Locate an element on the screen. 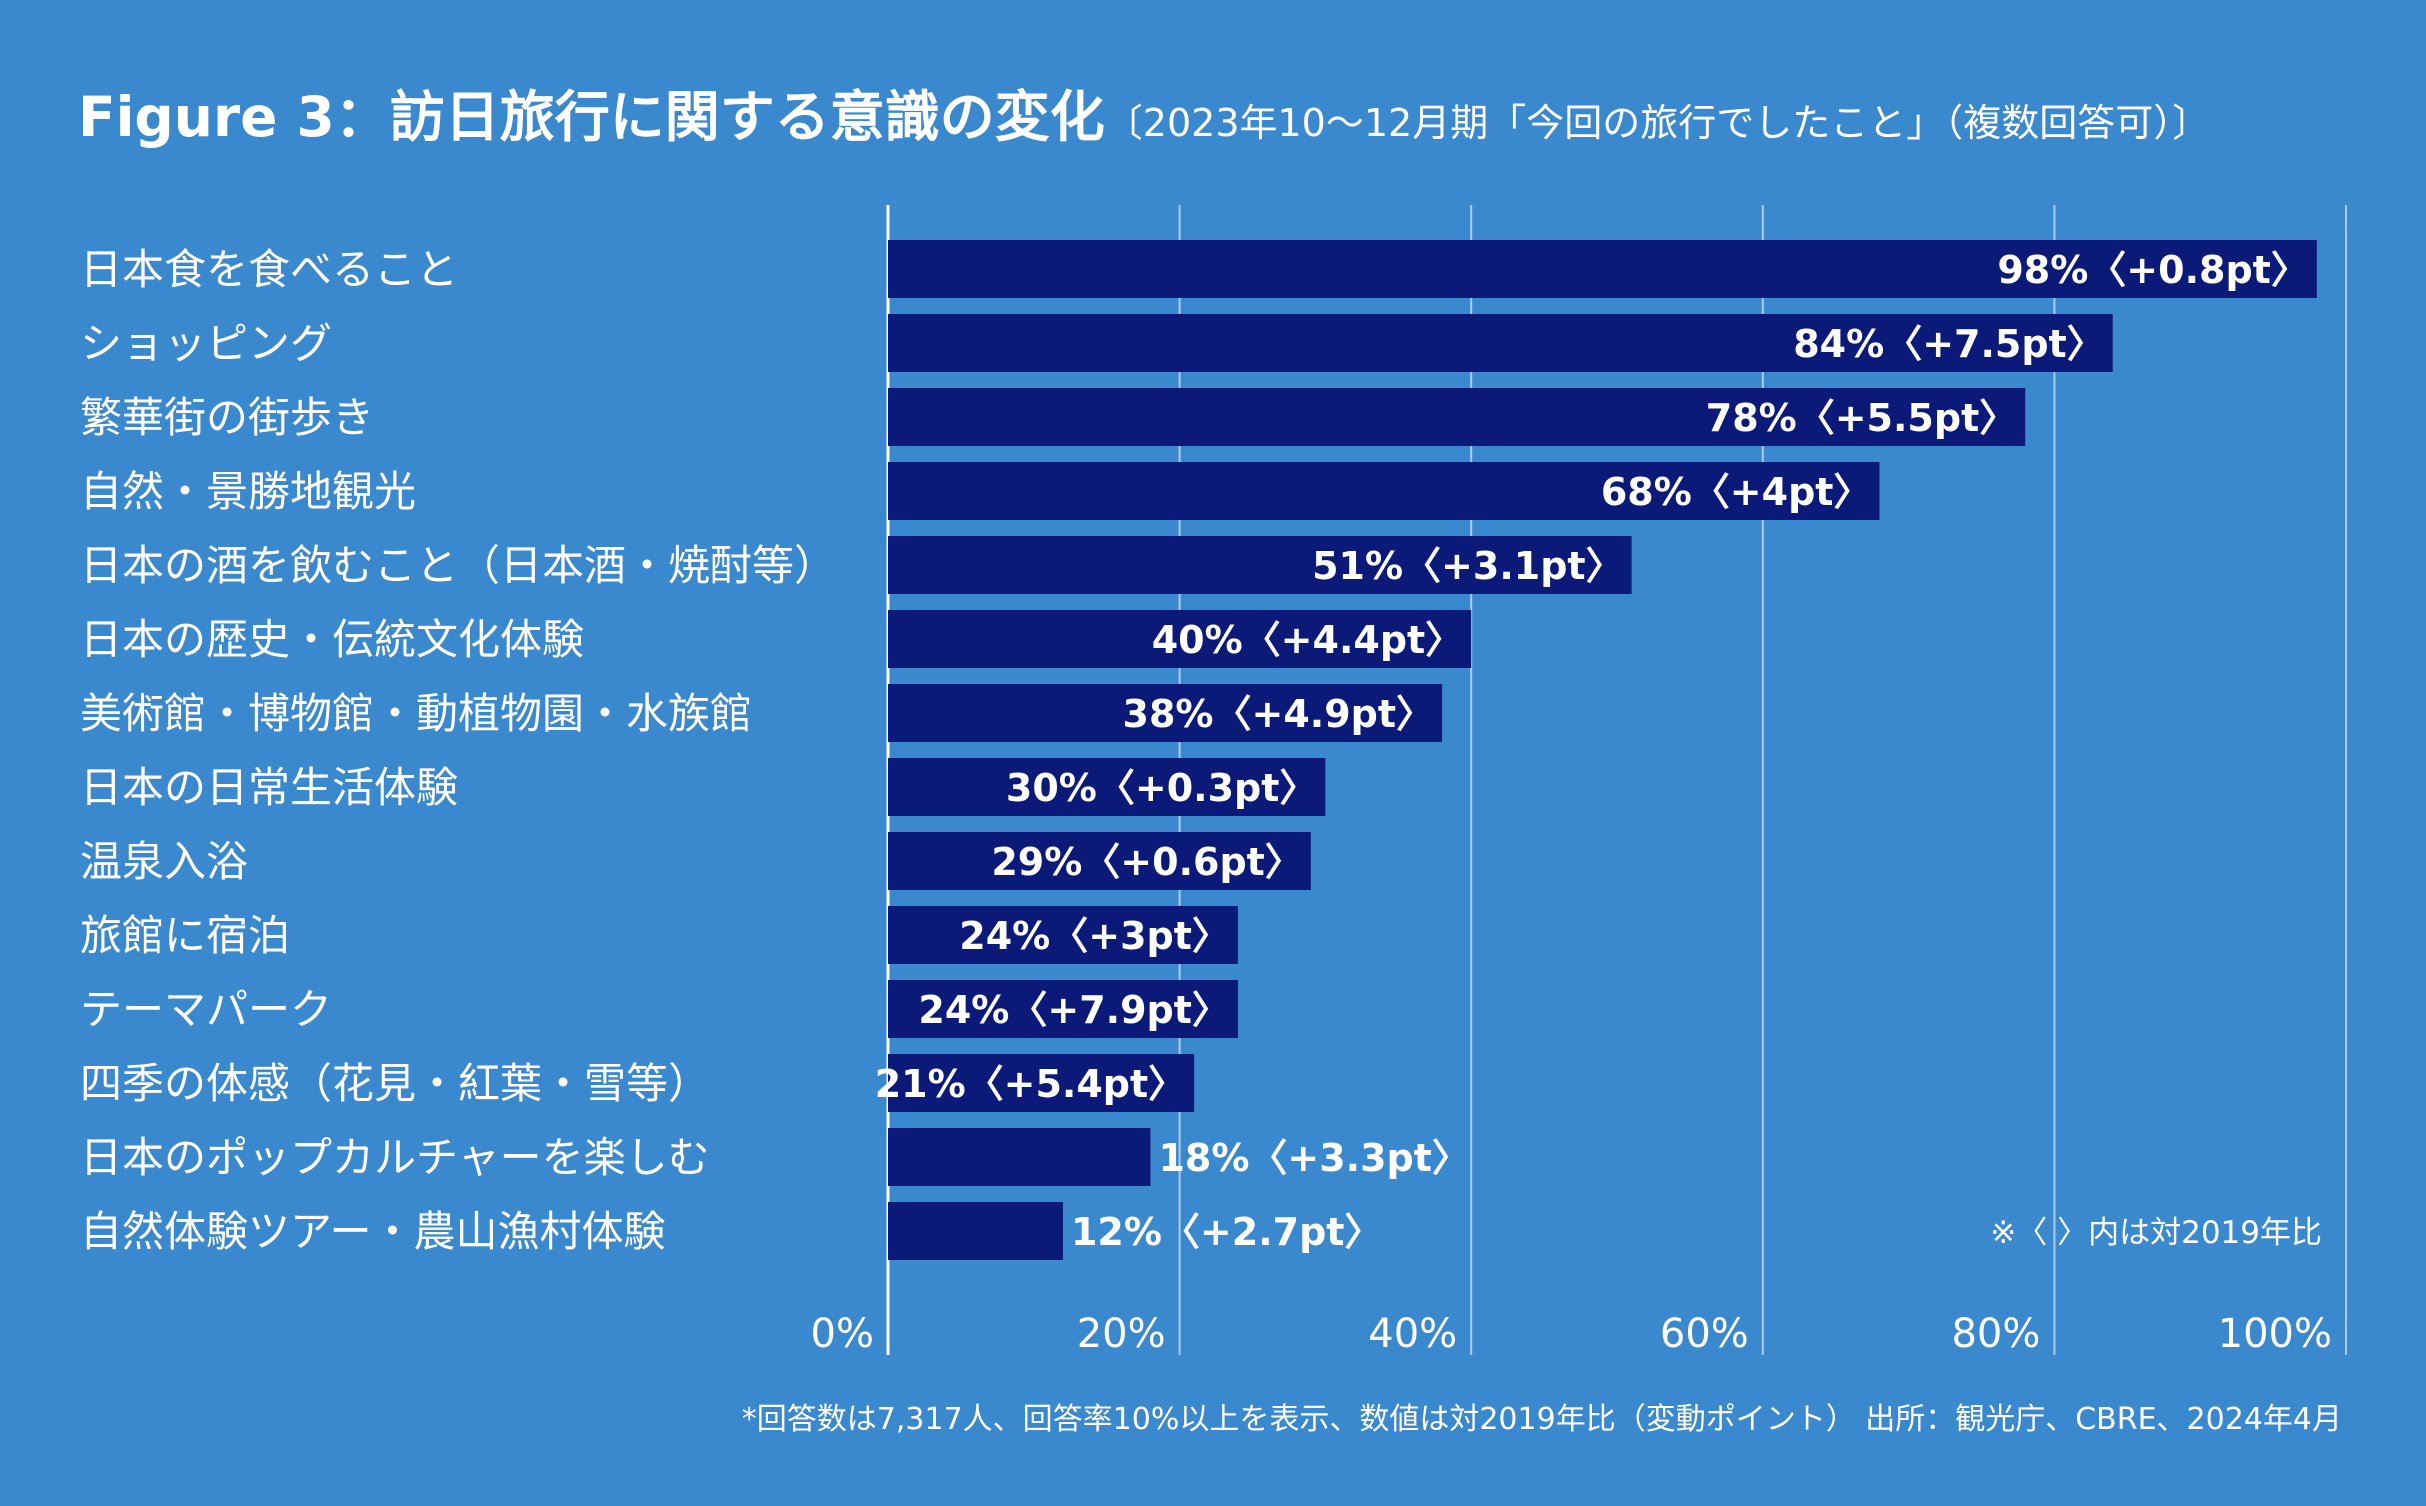 This screenshot has height=1506, width=2426. chart-annotation: ※〈 〉内は対2019年比 is located at coordinates (2156, 1233).